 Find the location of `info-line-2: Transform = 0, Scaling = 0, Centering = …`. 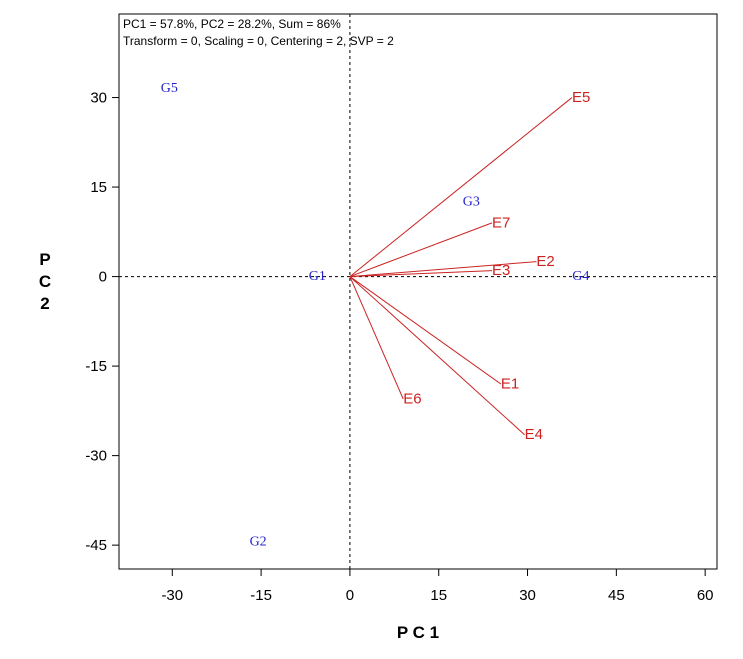

info-line-2: Transform = 0, Scaling = 0, Centering = … is located at coordinates (258, 41).